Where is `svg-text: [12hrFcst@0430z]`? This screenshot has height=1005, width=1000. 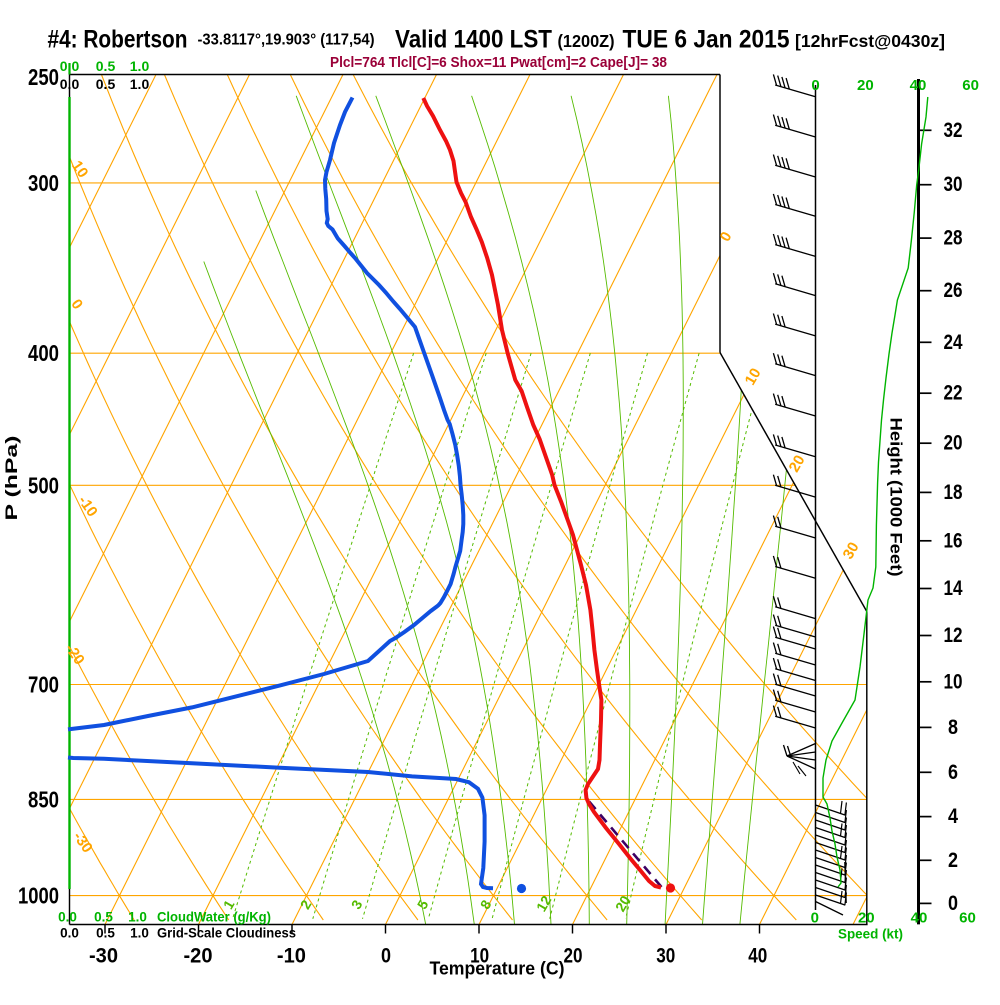 svg-text: [12hrFcst@0430z] is located at coordinates (870, 41).